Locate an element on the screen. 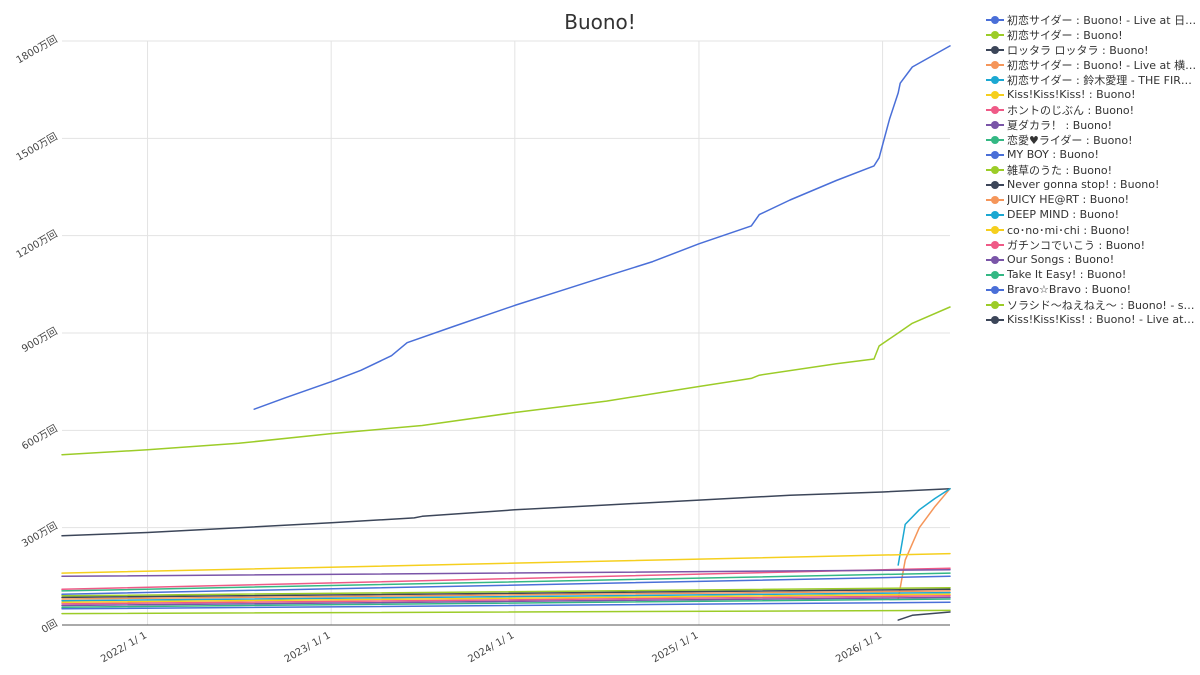  x-tick-label: 2024/ 1/ 1 is located at coordinates (491, 647).